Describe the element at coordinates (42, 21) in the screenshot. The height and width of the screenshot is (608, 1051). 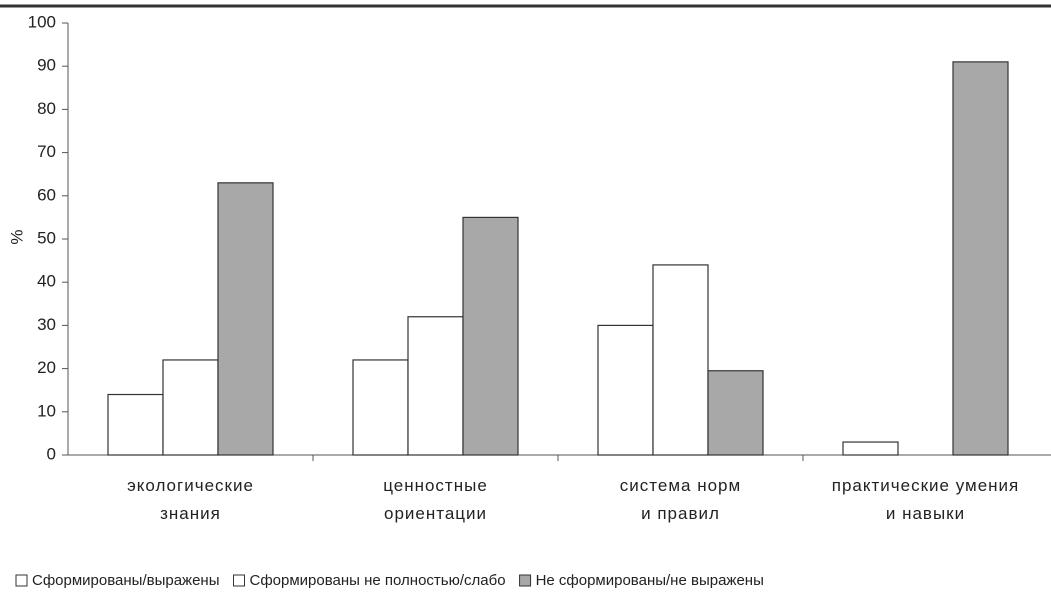
I see `y-tick-label: 100` at that location.